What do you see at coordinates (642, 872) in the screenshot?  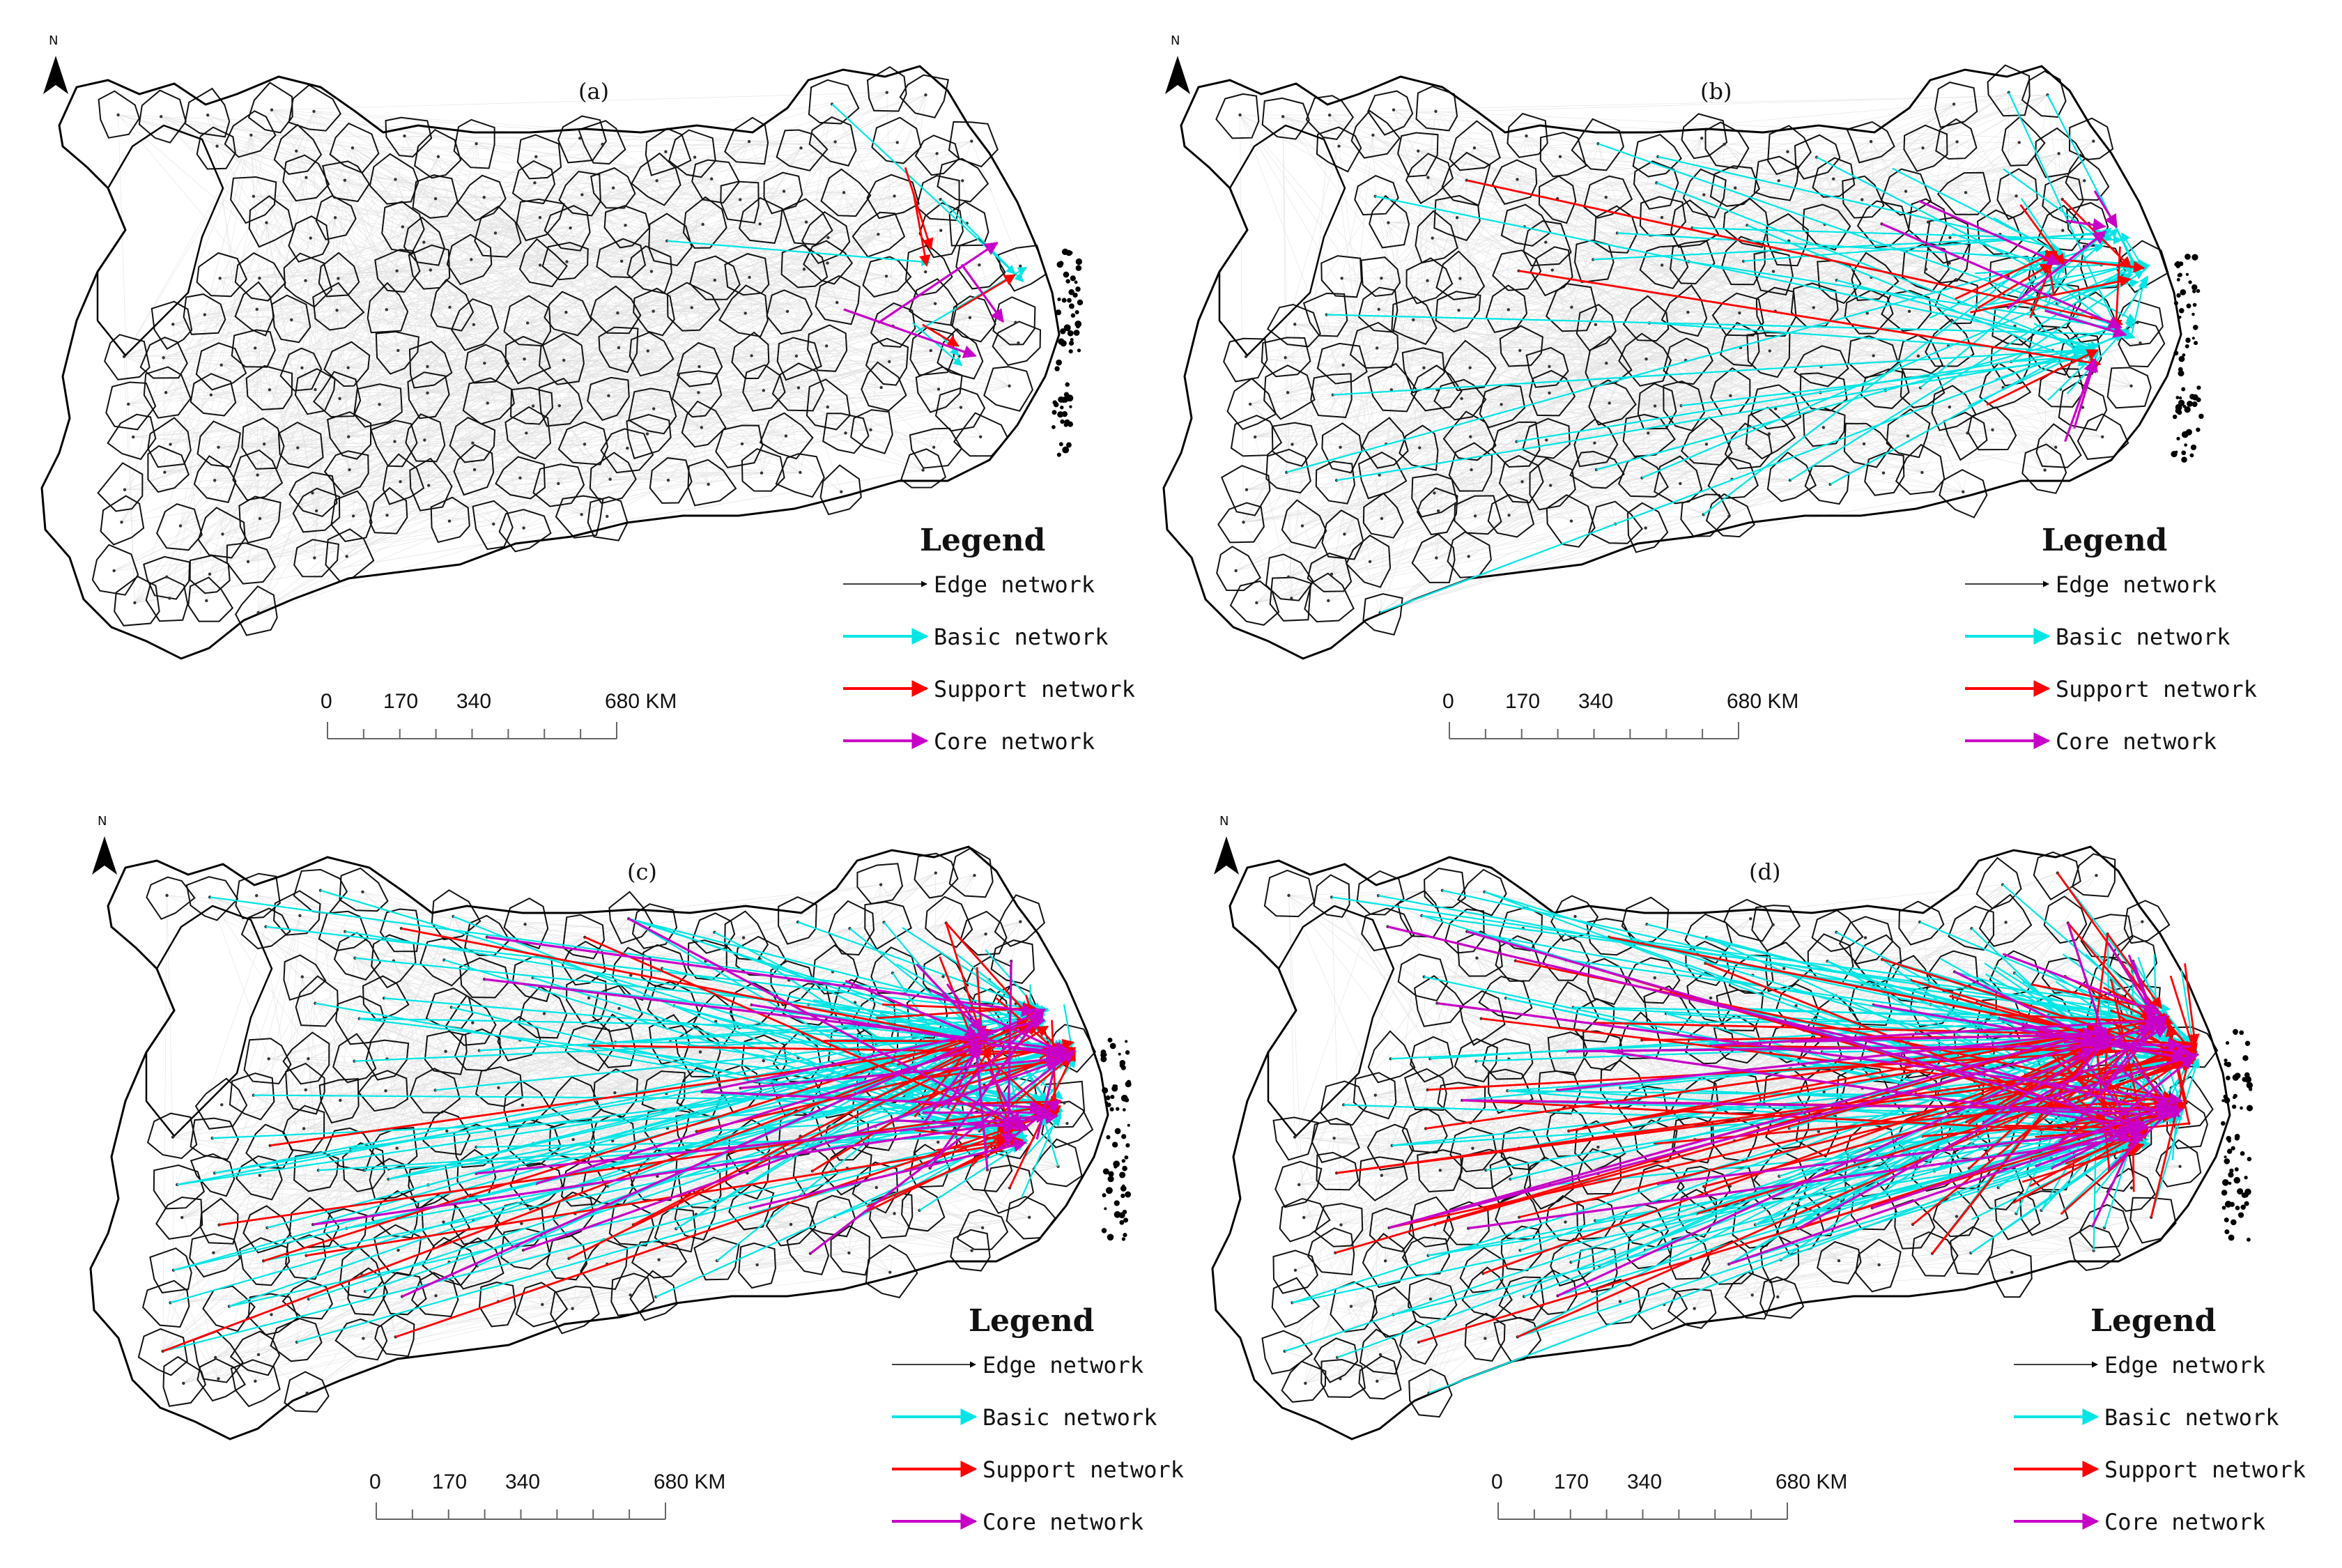 I see `panel-label: (c)` at bounding box center [642, 872].